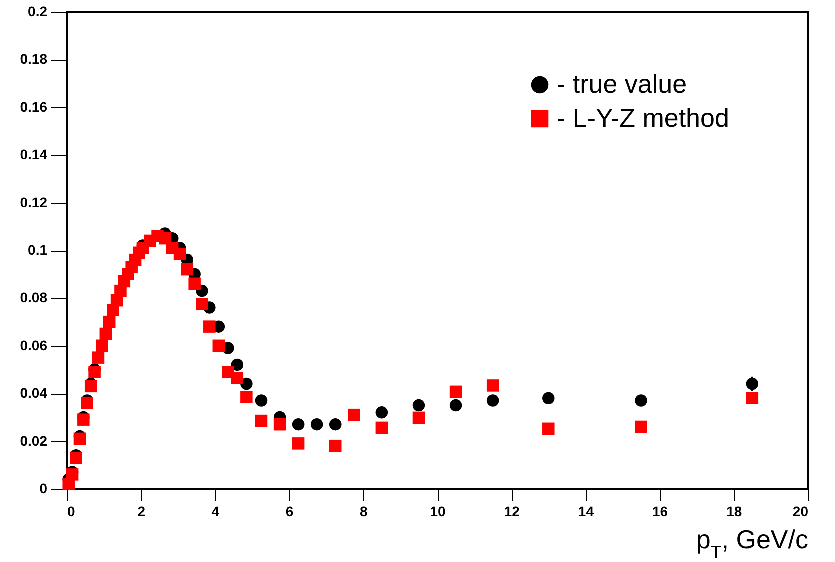 The width and height of the screenshot is (835, 562). What do you see at coordinates (38, 250) in the screenshot?
I see `y-tick-label: 0.1` at bounding box center [38, 250].